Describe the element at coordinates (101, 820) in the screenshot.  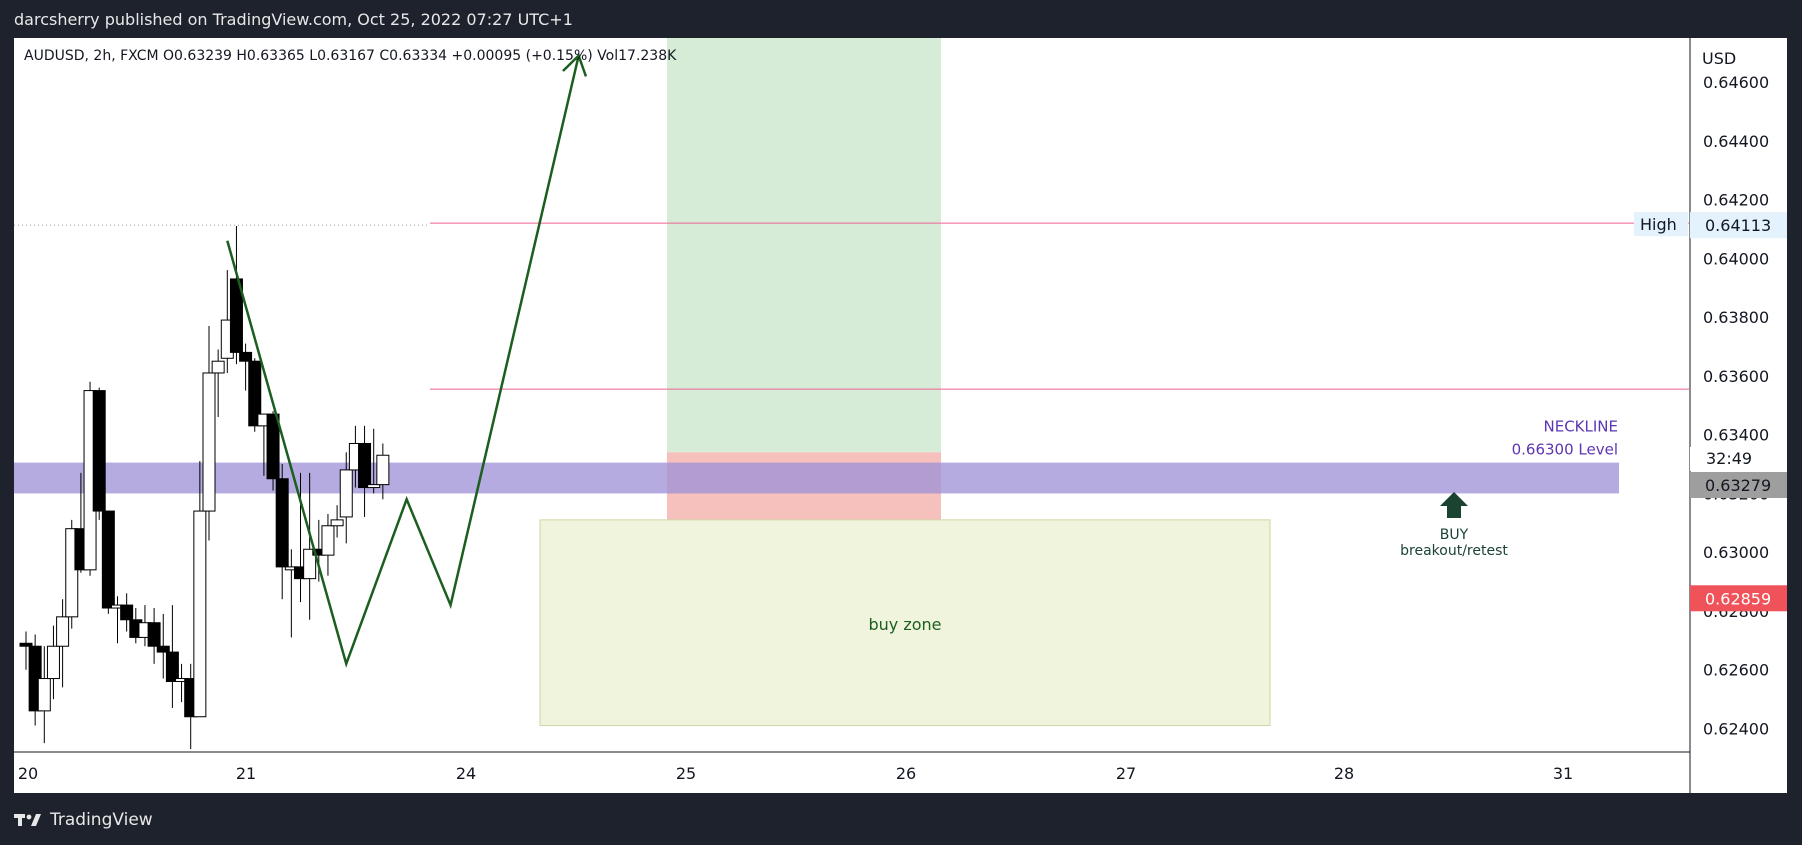
I see `tradingview-brand: TradingView` at that location.